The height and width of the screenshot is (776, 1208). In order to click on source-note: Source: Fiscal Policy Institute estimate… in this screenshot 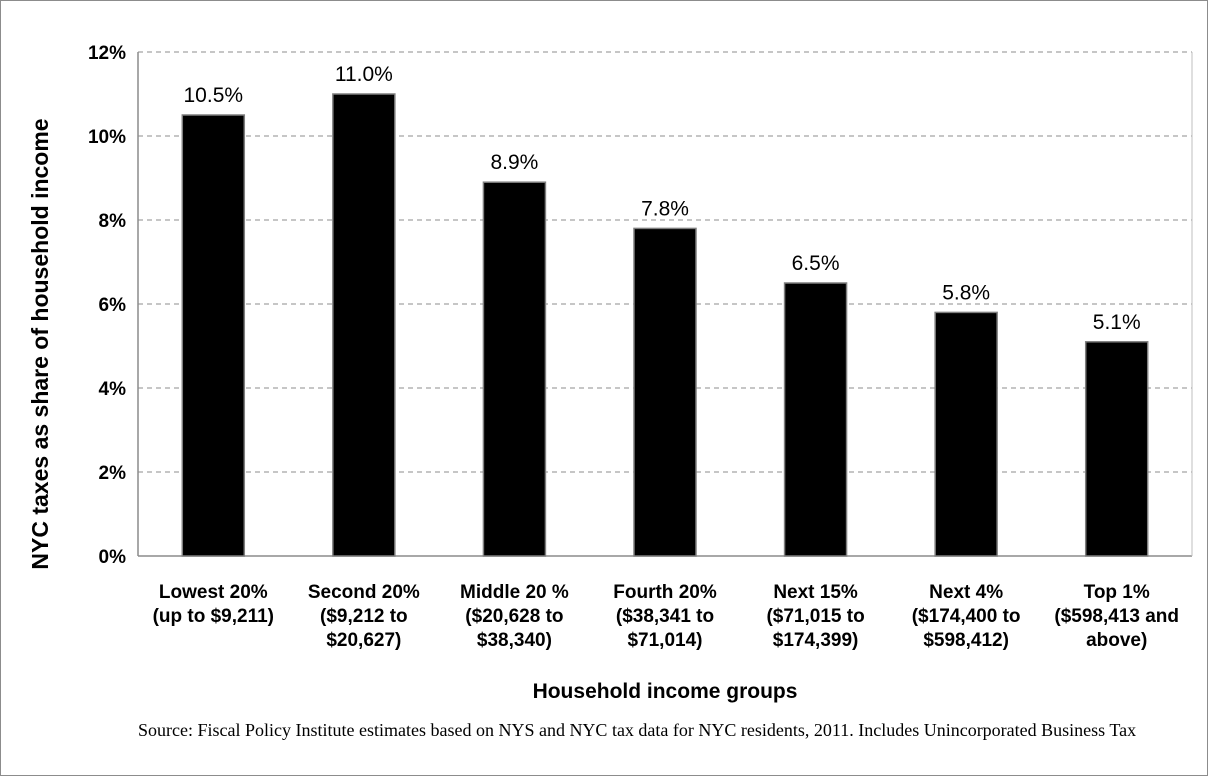, I will do `click(637, 730)`.